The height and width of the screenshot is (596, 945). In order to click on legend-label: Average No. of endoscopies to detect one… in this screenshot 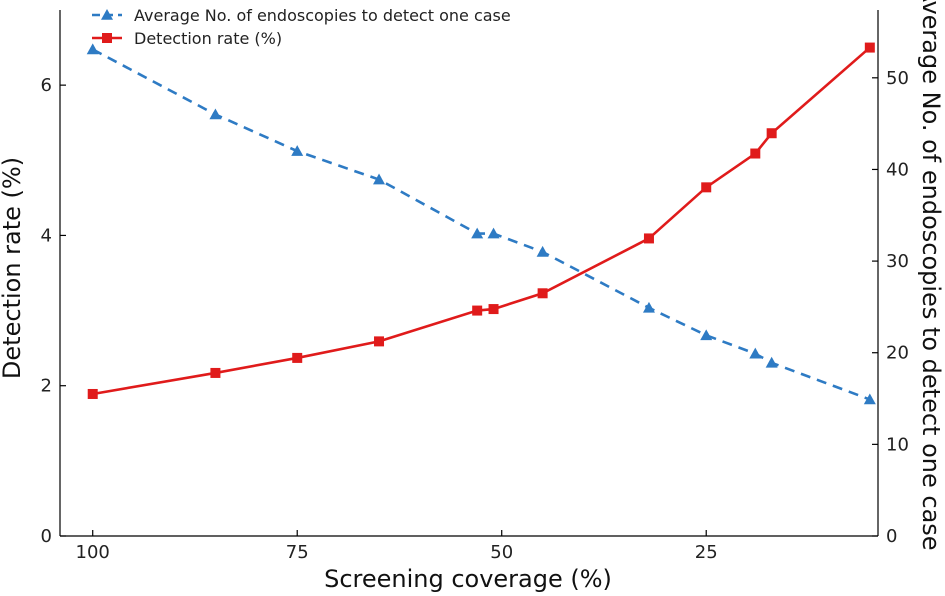, I will do `click(322, 15)`.